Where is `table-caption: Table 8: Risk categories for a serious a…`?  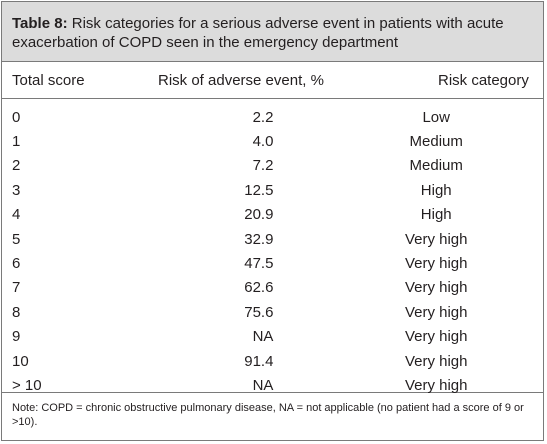
table-caption: Table 8: Risk categories for a serious a… is located at coordinates (272, 32).